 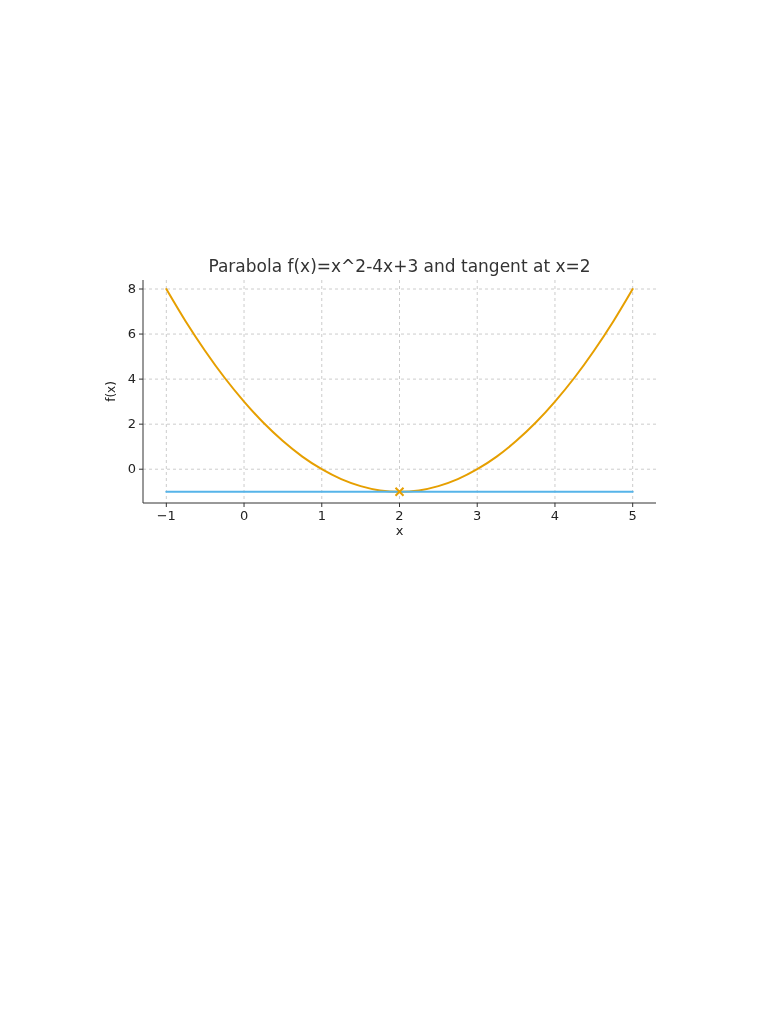 I want to click on x-tick-label: 4, so click(x=555, y=515).